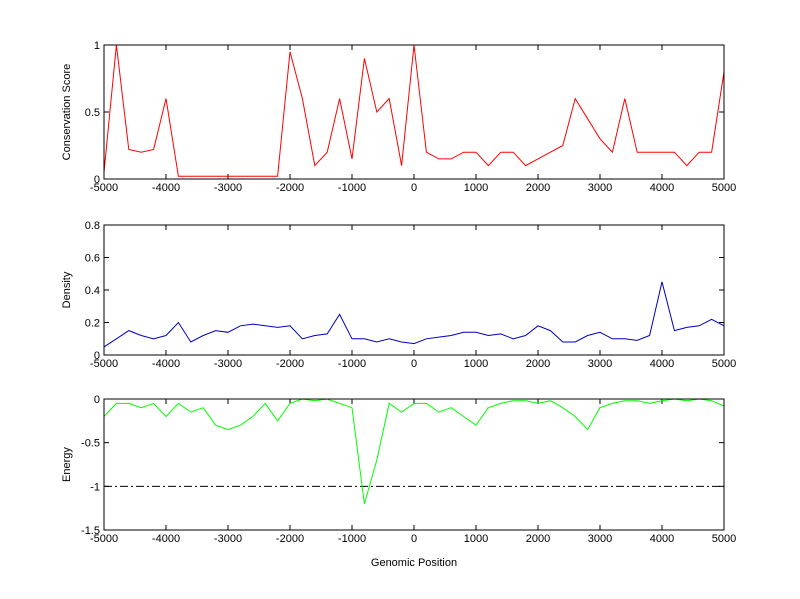 The width and height of the screenshot is (800, 599). Describe the element at coordinates (414, 563) in the screenshot. I see `x-axis-label: Genomic Position` at that location.